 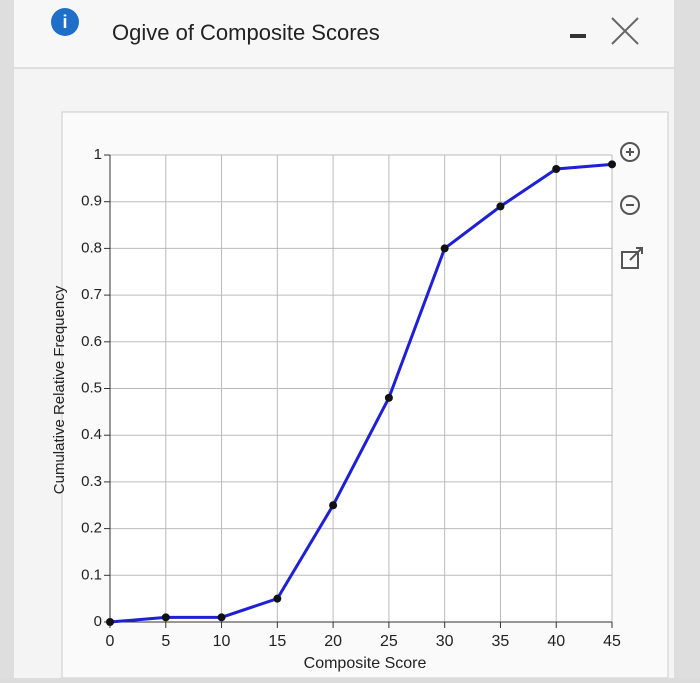 What do you see at coordinates (110, 641) in the screenshot?
I see `x-tick-label: 0` at bounding box center [110, 641].